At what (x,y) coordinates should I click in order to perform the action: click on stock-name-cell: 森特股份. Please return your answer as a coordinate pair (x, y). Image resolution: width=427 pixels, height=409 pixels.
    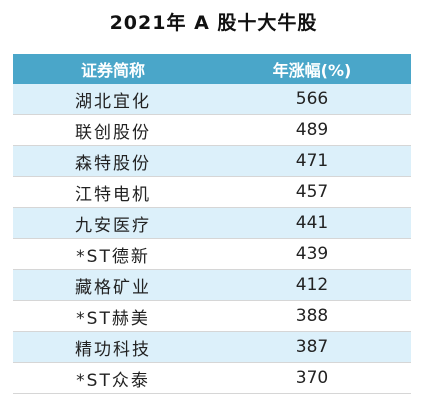
    Looking at the image, I should click on (113, 161).